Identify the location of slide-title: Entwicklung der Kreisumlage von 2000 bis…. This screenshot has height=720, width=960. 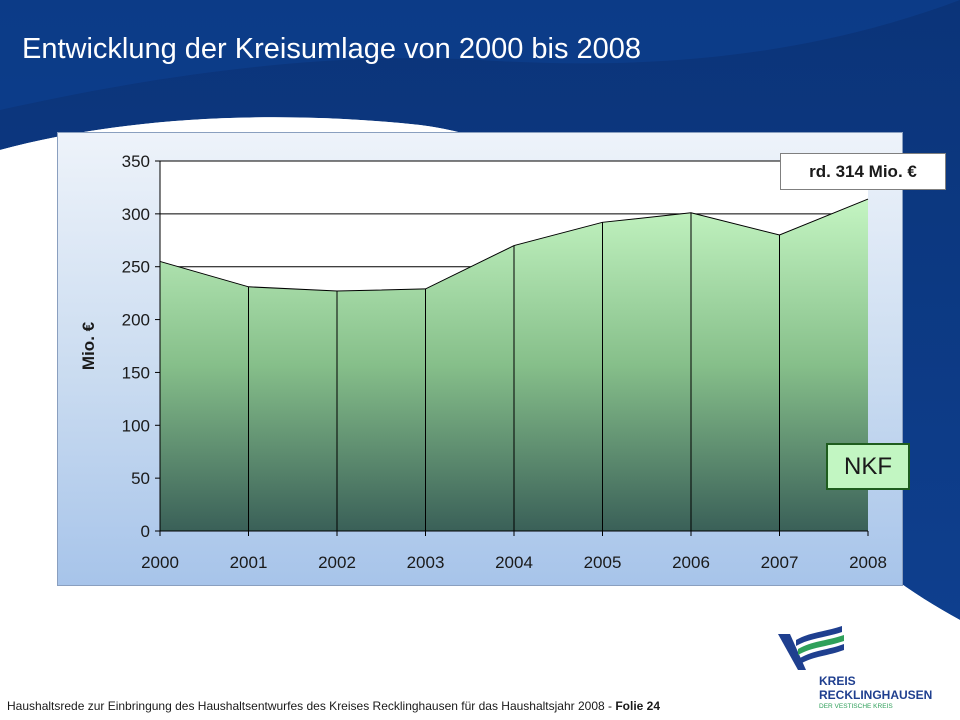
(332, 49).